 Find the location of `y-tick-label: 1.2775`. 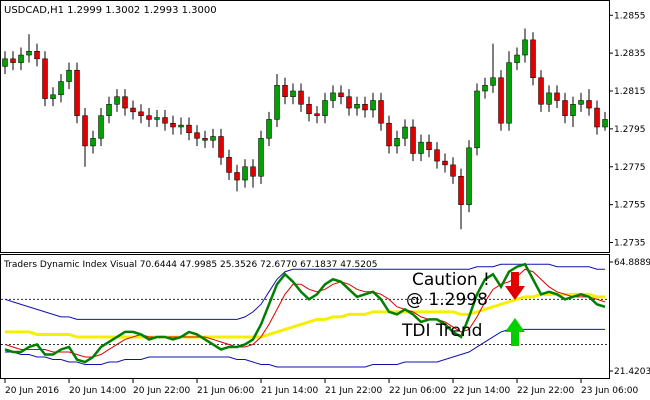

y-tick-label: 1.2775 is located at coordinates (630, 168).